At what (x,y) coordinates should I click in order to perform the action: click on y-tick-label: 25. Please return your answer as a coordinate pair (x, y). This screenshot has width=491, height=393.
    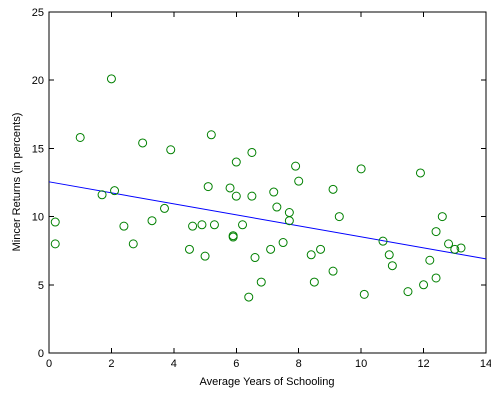
    Looking at the image, I should click on (38, 13).